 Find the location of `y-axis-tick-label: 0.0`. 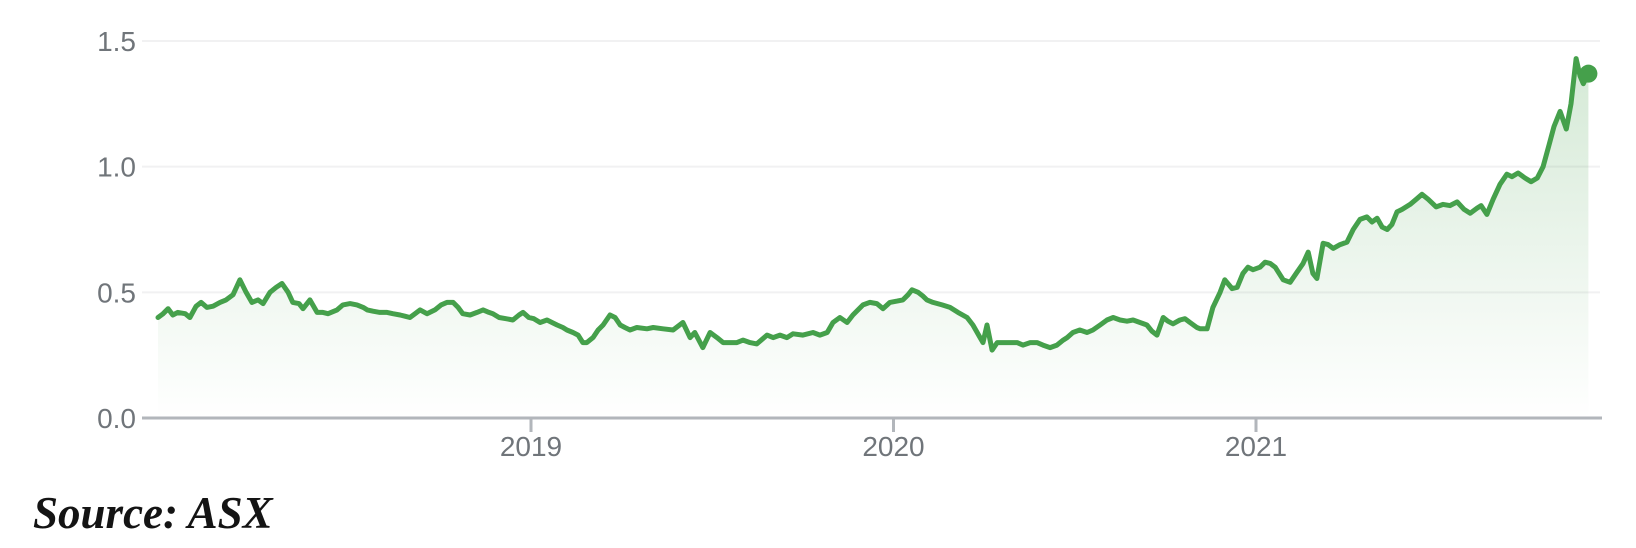

y-axis-tick-label: 0.0 is located at coordinates (116, 418).